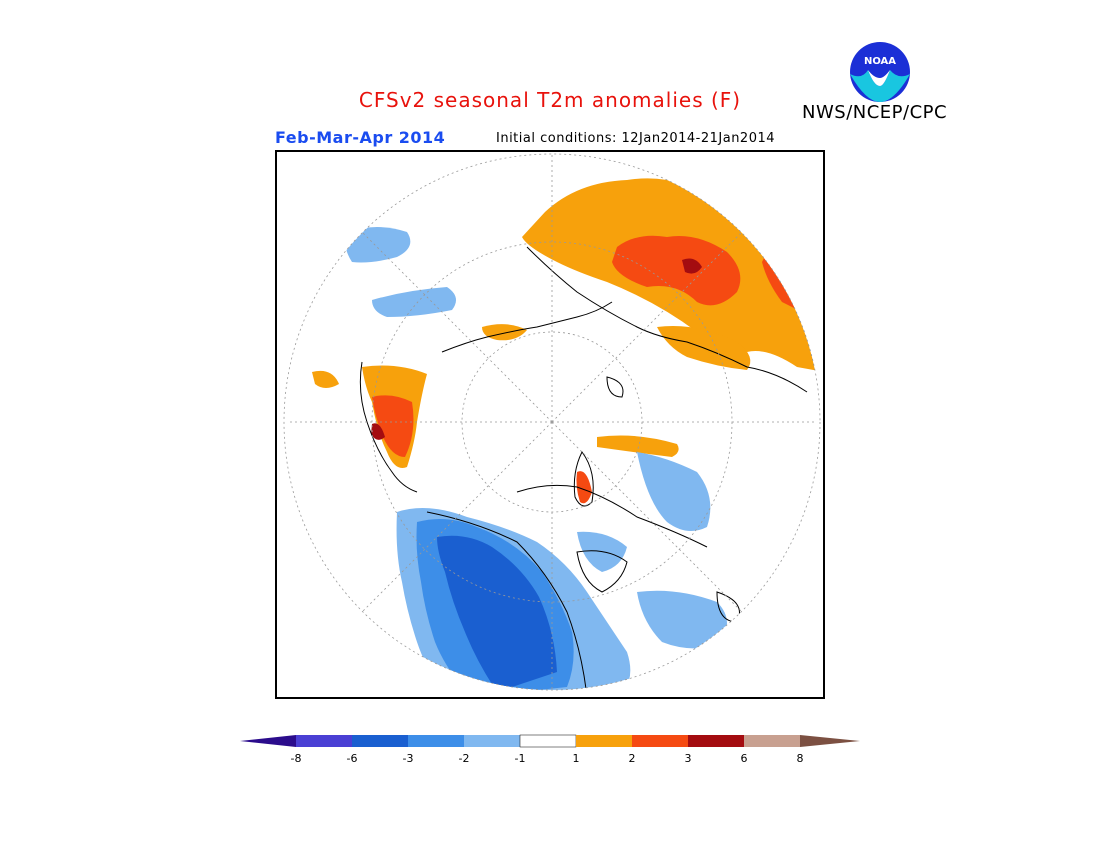 This screenshot has width=1100, height=850. What do you see at coordinates (464, 758) in the screenshot?
I see `colorbar-tick-label: -2` at bounding box center [464, 758].